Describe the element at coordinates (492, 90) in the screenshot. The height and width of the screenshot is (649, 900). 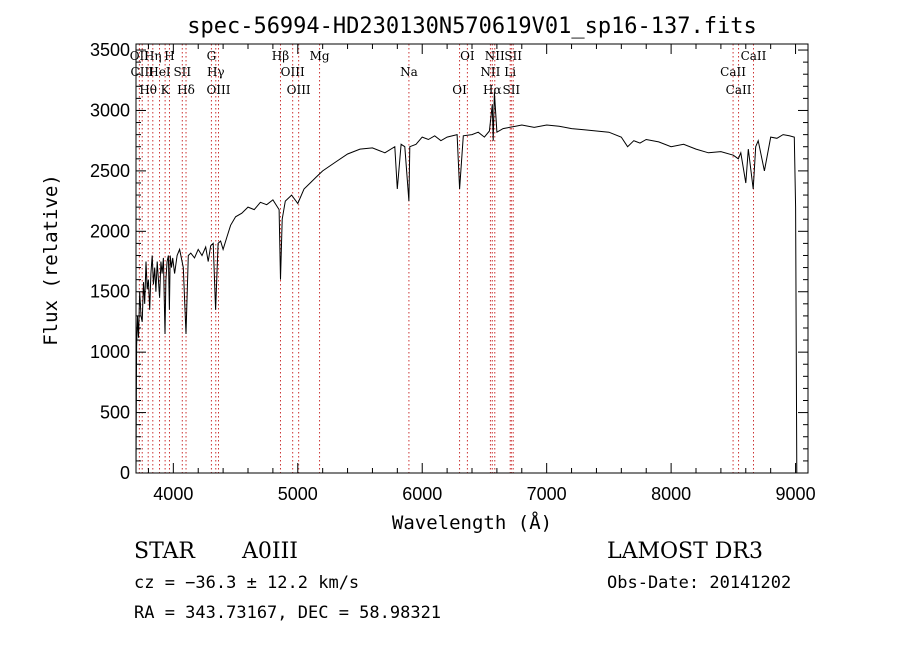
I see `line-label: Hα` at that location.